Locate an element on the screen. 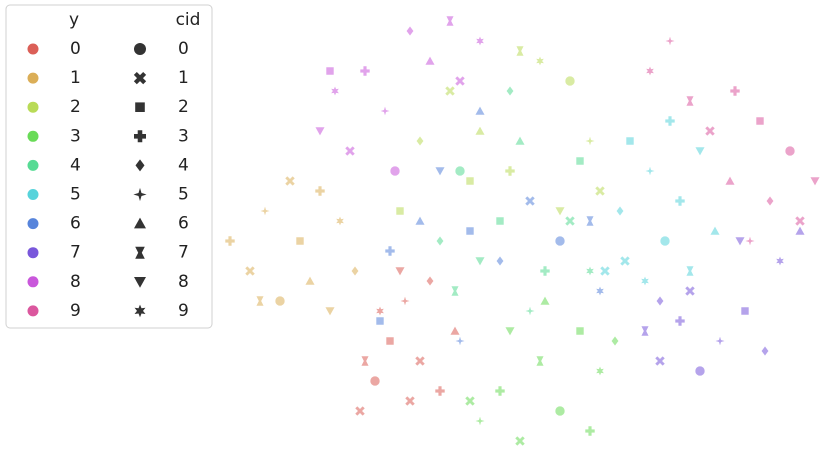 This screenshot has height=475, width=830. legend-hue-label: 5 is located at coordinates (75, 195).